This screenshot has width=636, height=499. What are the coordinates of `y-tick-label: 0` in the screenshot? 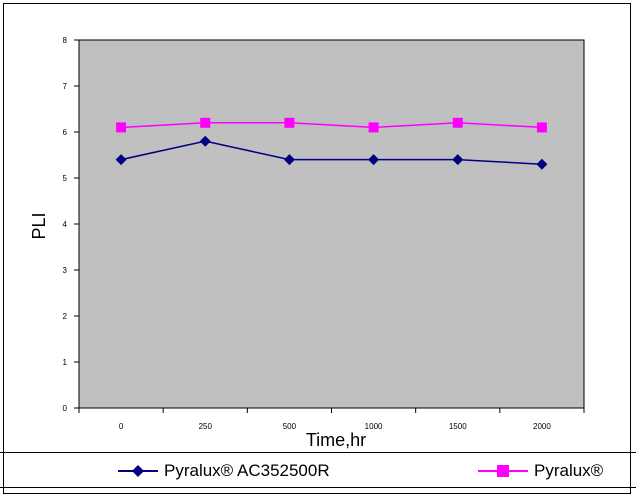 It's located at (65, 408).